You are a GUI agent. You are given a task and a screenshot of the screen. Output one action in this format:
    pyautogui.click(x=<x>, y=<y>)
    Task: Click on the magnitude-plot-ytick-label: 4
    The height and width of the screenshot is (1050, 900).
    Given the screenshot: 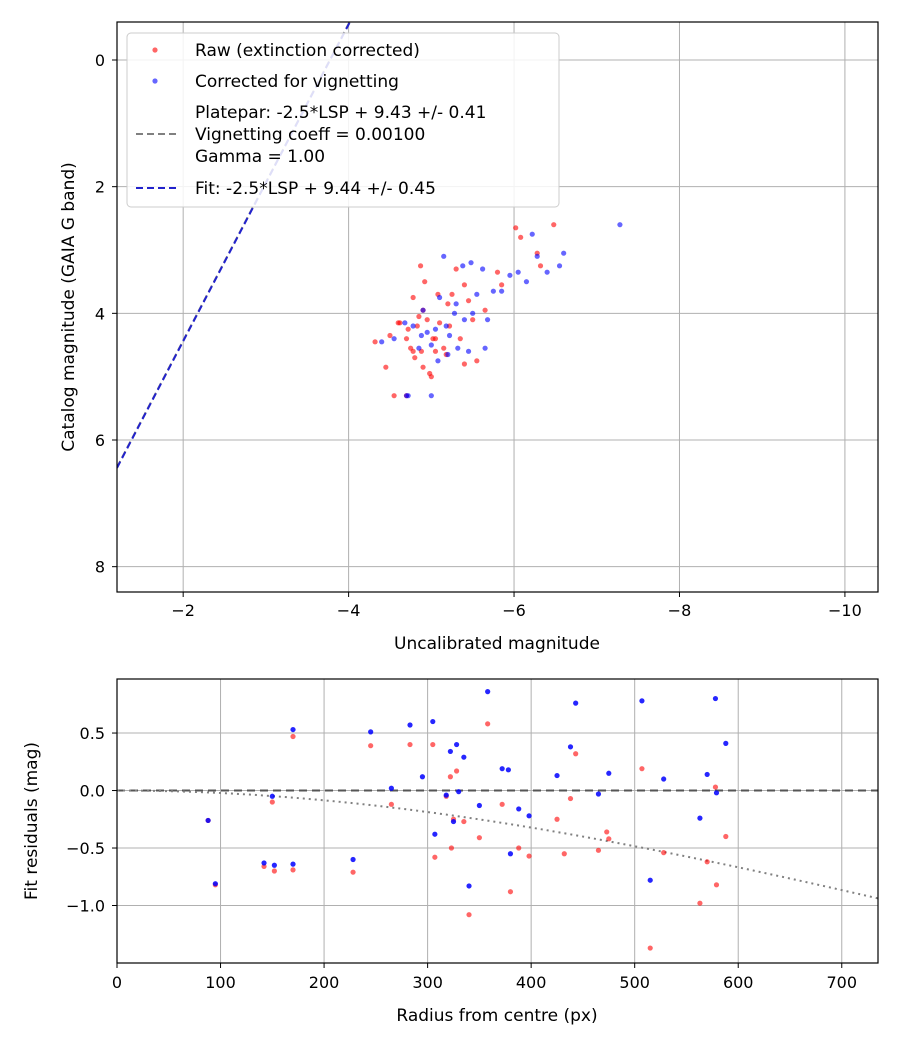 What is the action you would take?
    pyautogui.click(x=100, y=313)
    